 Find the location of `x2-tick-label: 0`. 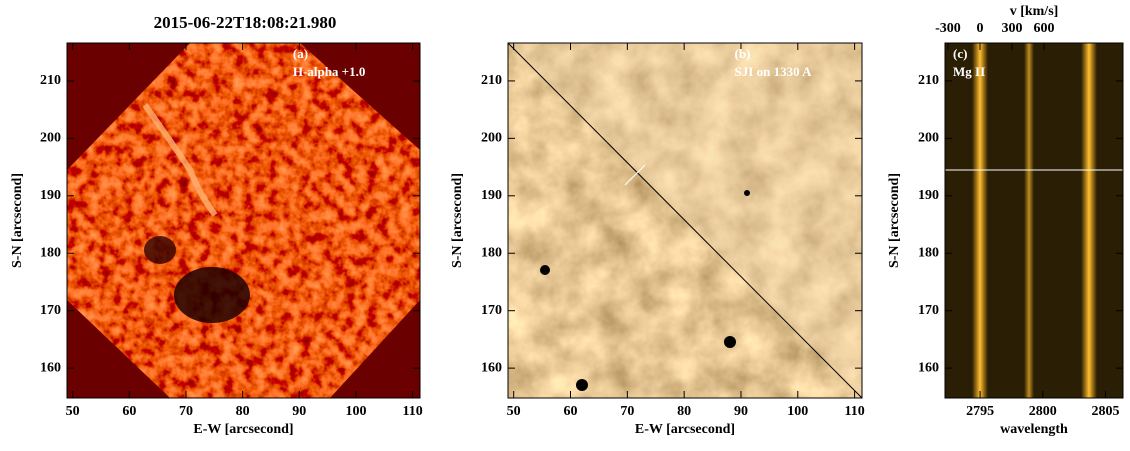

x2-tick-label: 0 is located at coordinates (979, 28).